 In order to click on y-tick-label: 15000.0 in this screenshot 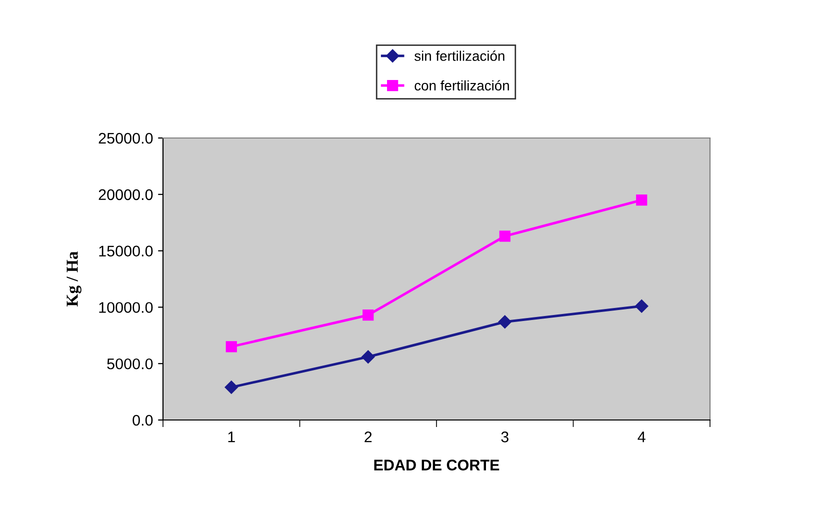, I will do `click(126, 251)`.